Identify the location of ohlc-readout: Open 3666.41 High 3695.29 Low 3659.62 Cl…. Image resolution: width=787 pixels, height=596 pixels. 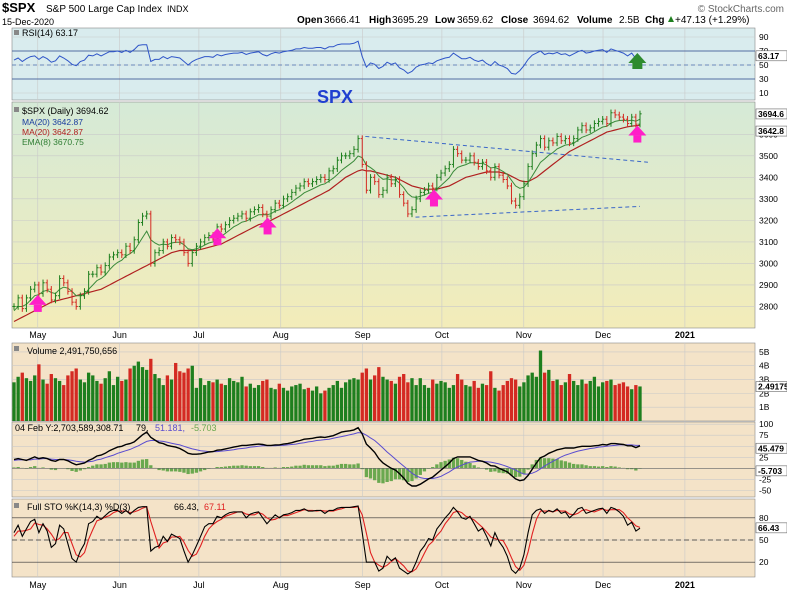
(523, 20).